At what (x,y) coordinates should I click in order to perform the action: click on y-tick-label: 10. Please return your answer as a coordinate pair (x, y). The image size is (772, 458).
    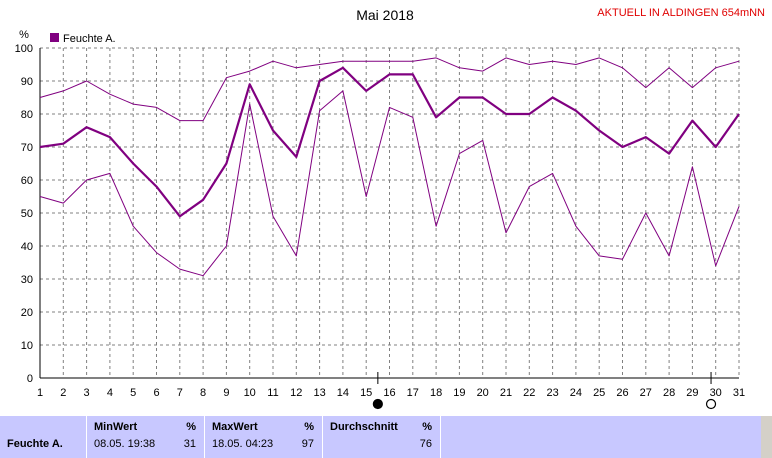
    Looking at the image, I should click on (27, 346).